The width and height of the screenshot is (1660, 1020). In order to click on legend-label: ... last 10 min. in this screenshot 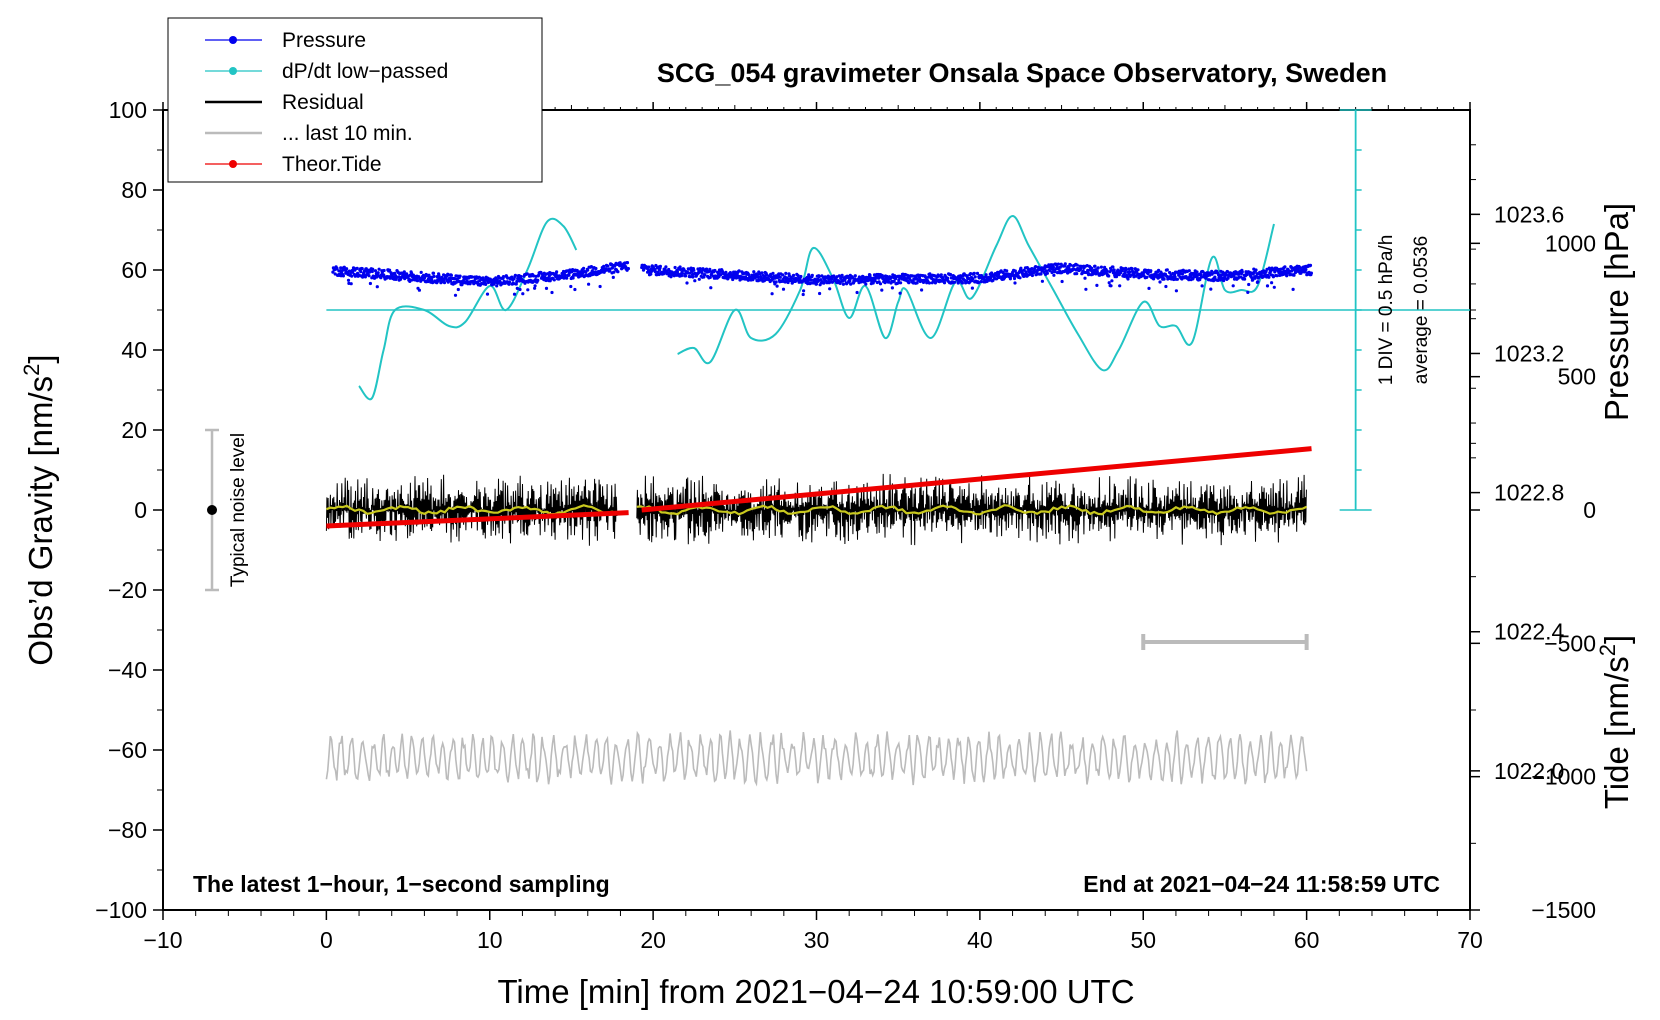, I will do `click(347, 133)`.